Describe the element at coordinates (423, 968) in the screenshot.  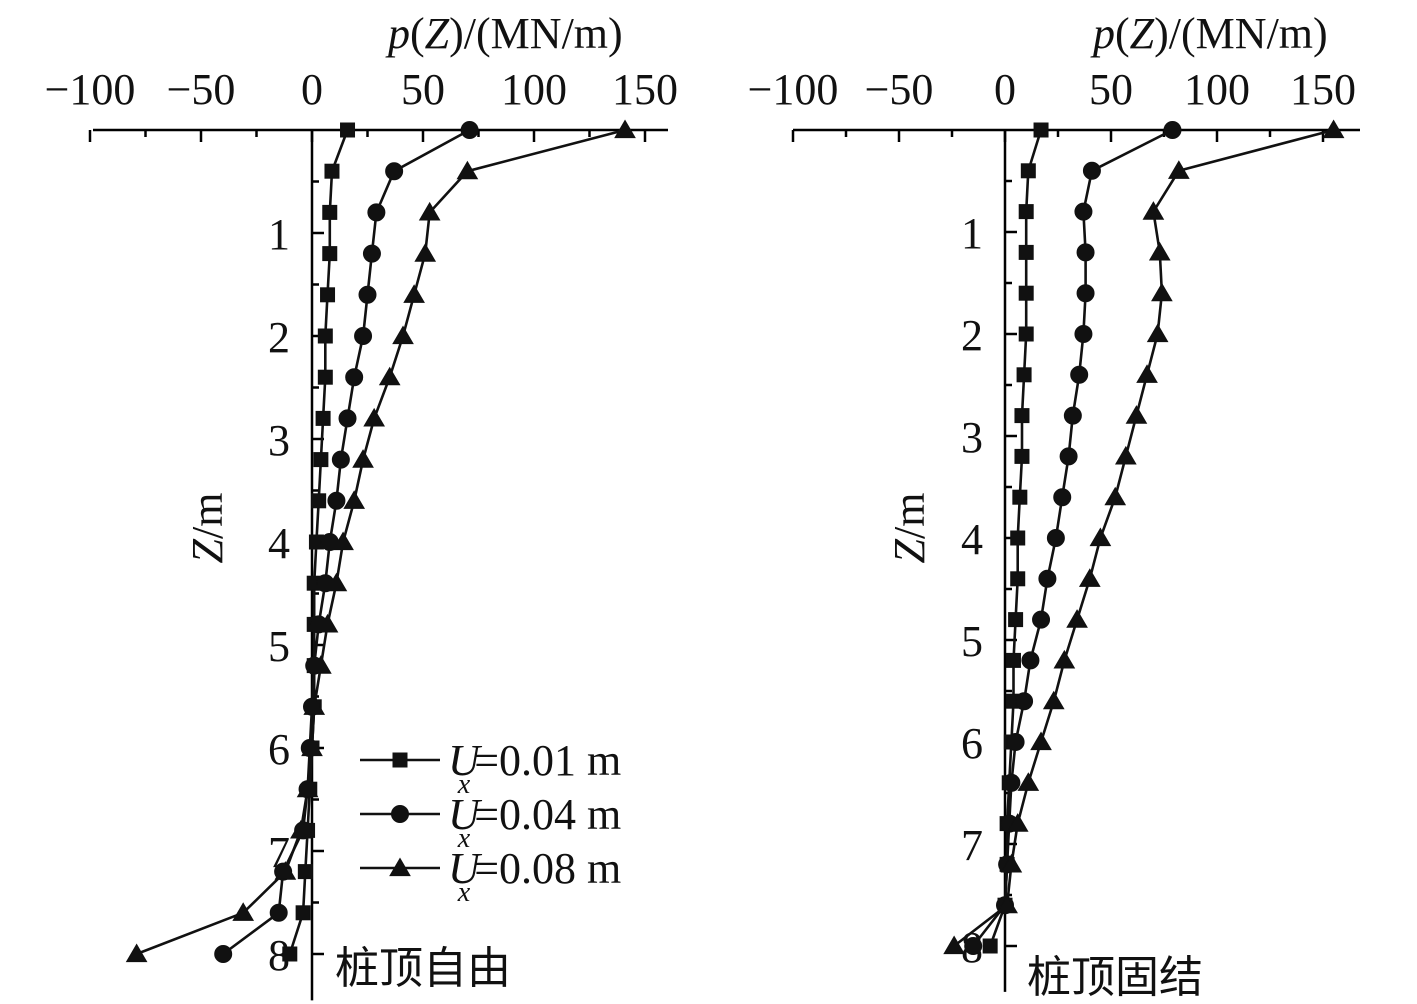
I see `panel-caption: 桩顶自由` at that location.